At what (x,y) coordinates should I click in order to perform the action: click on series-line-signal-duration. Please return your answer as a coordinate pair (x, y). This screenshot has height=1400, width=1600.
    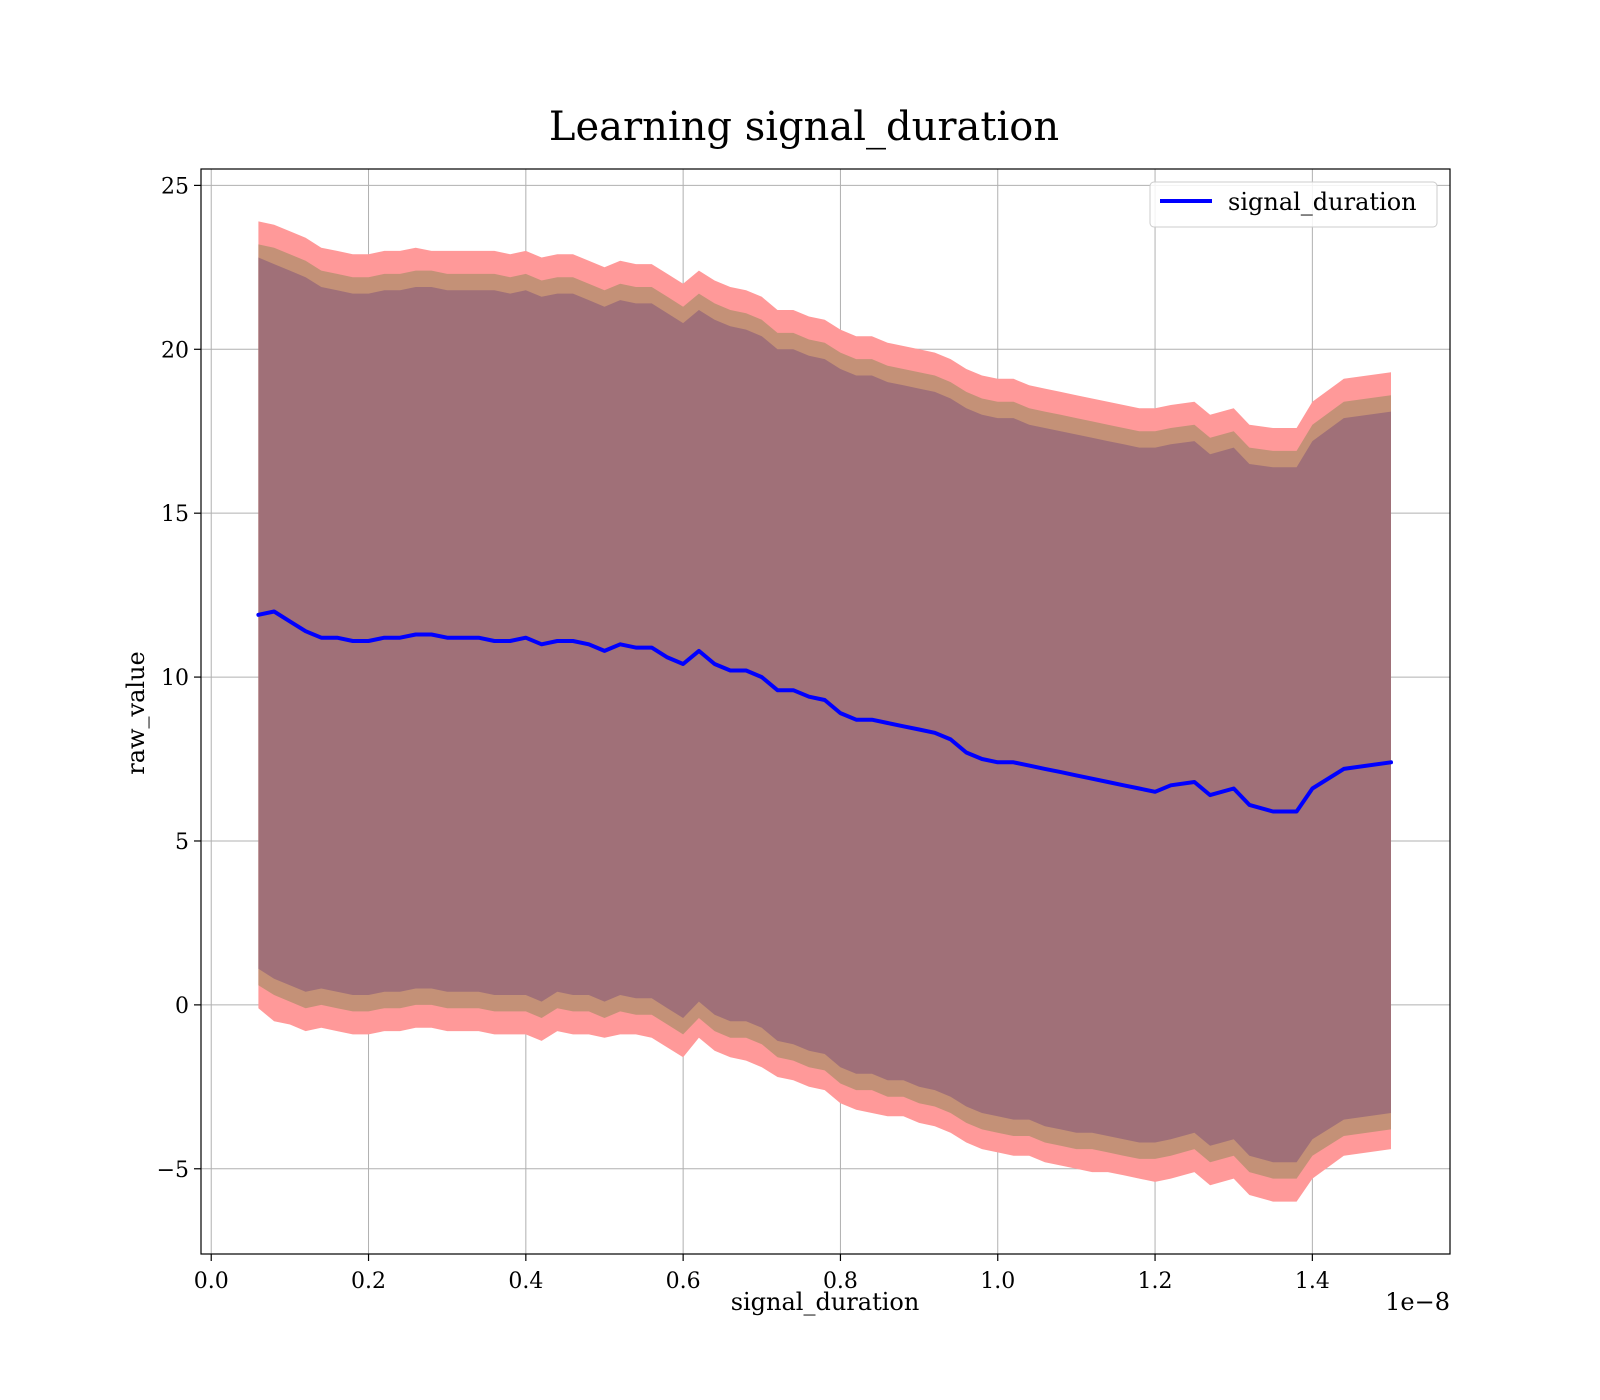
    Looking at the image, I should click on (824, 711).